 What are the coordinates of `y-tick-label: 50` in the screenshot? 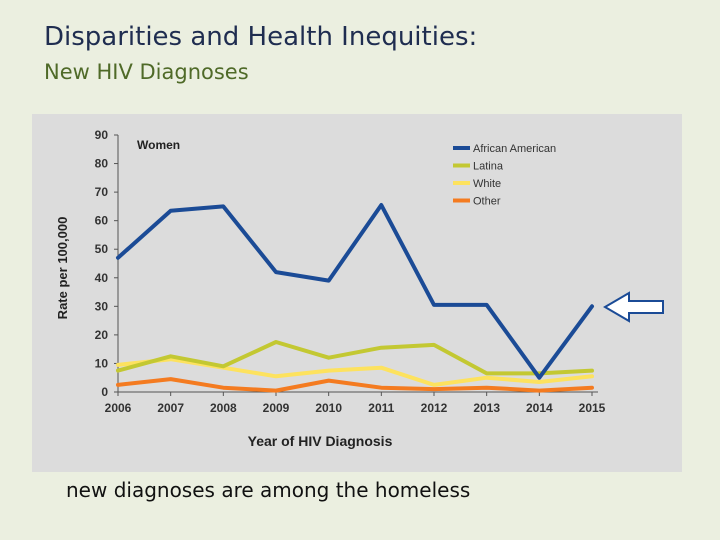 It's located at (102, 249).